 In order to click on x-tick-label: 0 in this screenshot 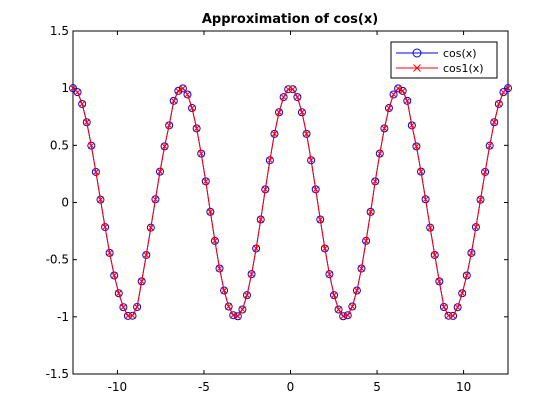, I will do `click(291, 387)`.